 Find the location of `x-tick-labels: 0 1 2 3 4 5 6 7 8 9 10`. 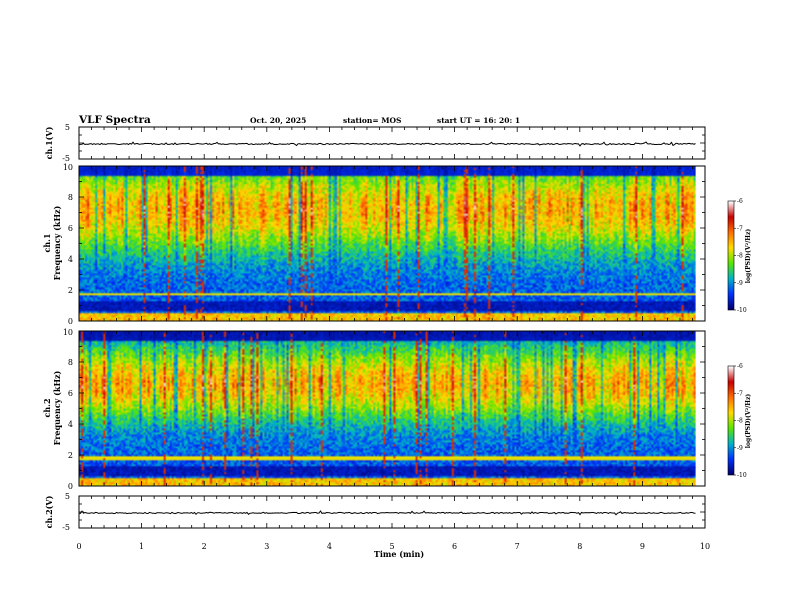

x-tick-labels: 0 1 2 3 4 5 6 7 8 9 10 is located at coordinates (393, 546).